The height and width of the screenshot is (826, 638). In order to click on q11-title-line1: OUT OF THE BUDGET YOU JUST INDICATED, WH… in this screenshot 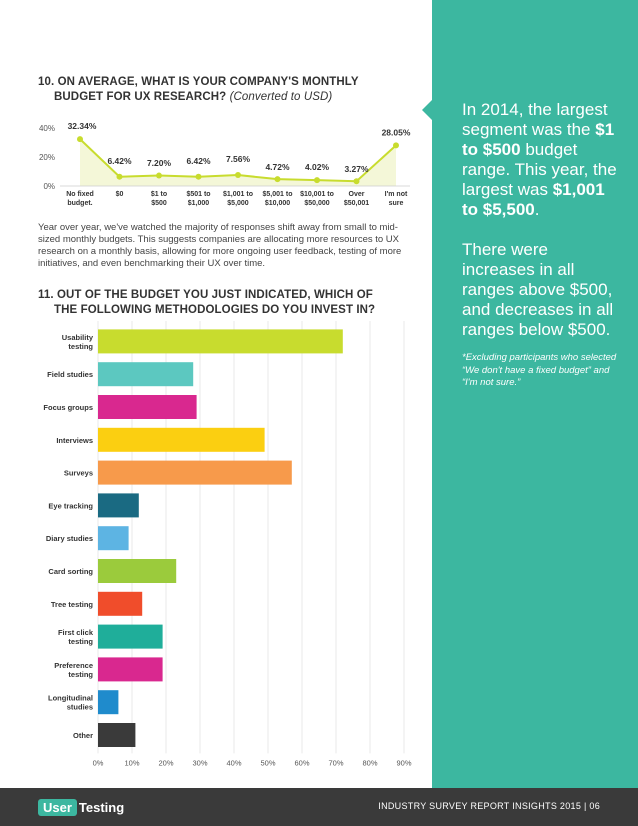, I will do `click(214, 295)`.